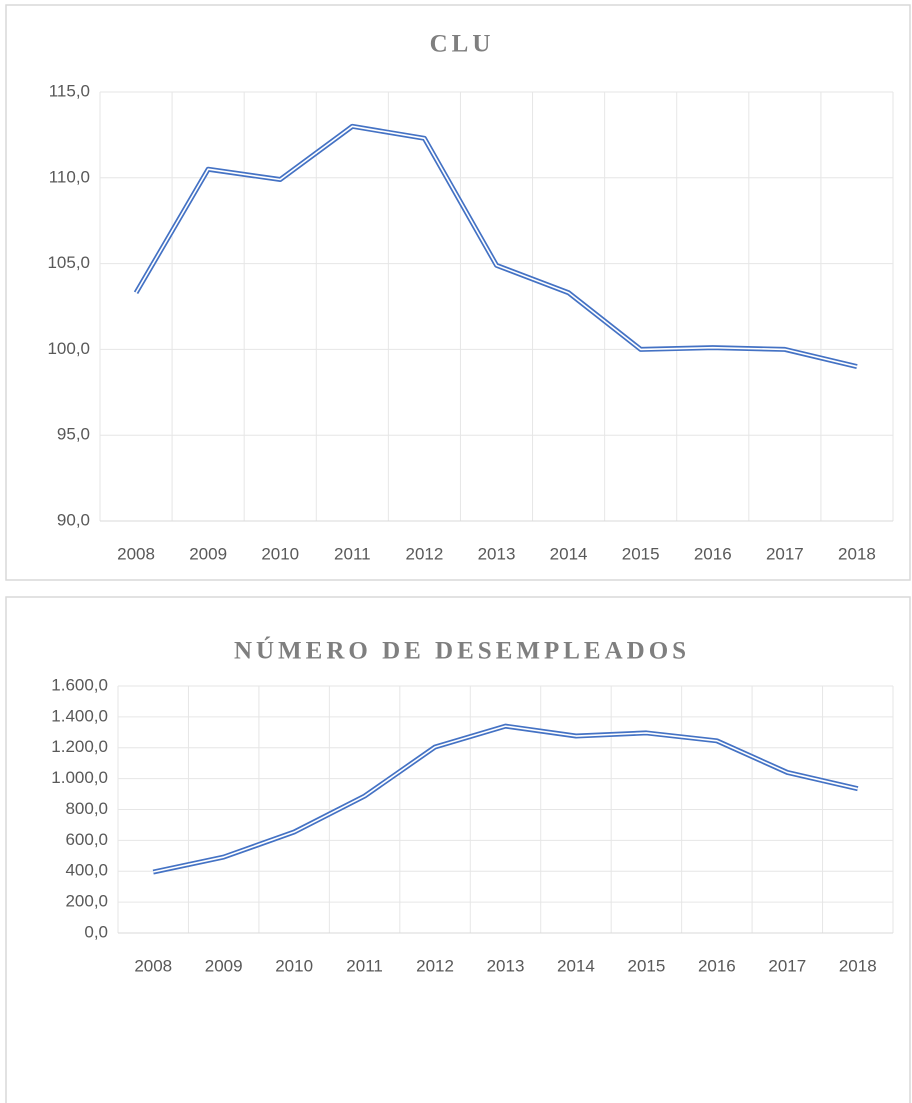  What do you see at coordinates (79, 684) in the screenshot?
I see `y-tick-label: 1.600,0` at bounding box center [79, 684].